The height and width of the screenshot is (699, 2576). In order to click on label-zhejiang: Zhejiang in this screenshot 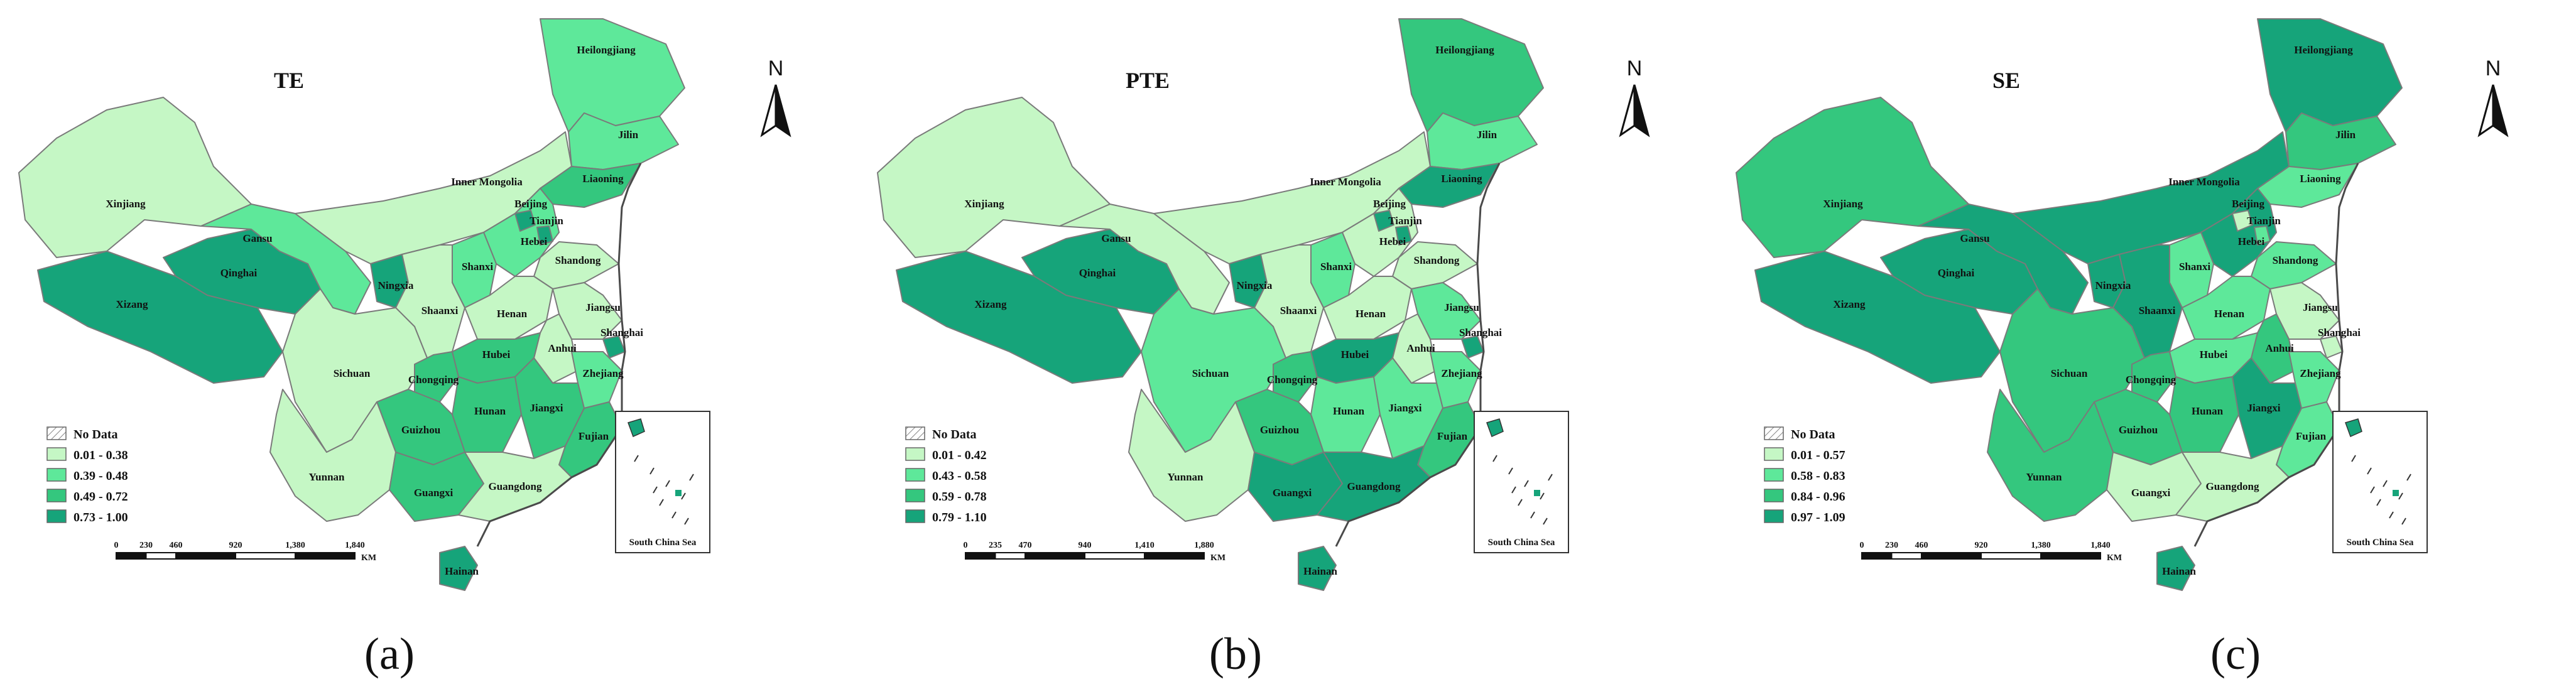, I will do `click(1461, 373)`.